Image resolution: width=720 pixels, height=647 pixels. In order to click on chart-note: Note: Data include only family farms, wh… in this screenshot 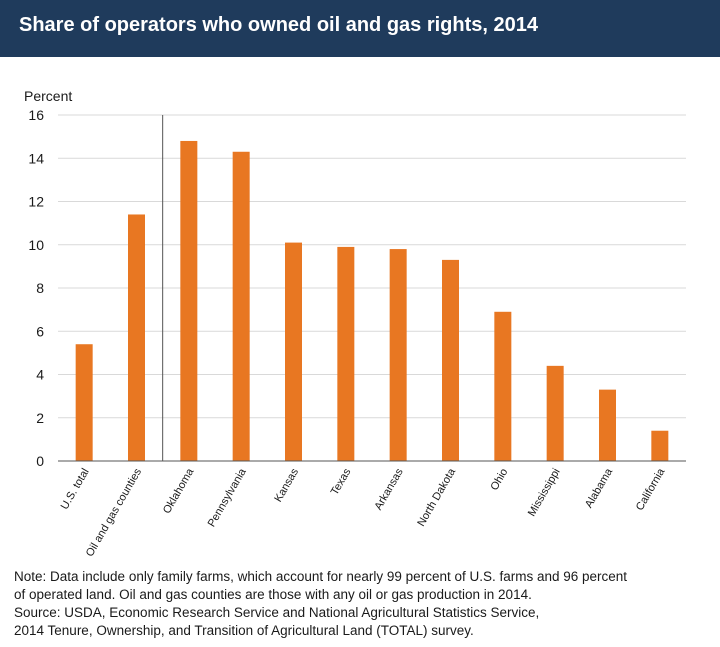, I will do `click(364, 604)`.